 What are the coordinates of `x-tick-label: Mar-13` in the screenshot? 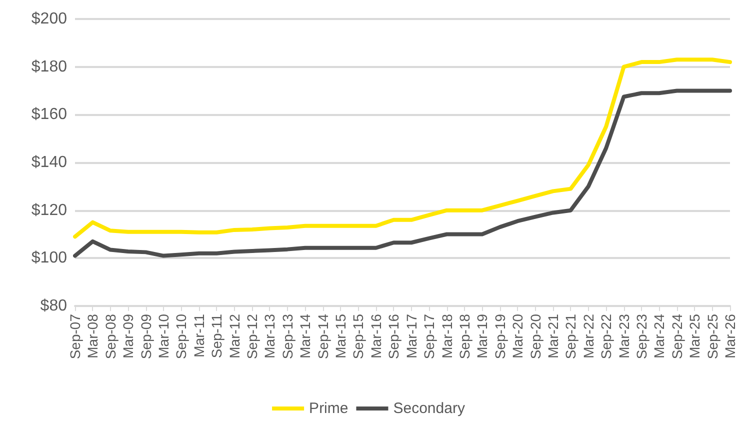 It's located at (270, 336).